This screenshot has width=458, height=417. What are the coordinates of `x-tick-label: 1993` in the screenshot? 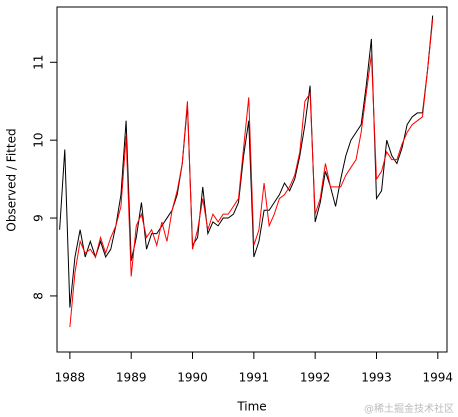 It's located at (376, 378).